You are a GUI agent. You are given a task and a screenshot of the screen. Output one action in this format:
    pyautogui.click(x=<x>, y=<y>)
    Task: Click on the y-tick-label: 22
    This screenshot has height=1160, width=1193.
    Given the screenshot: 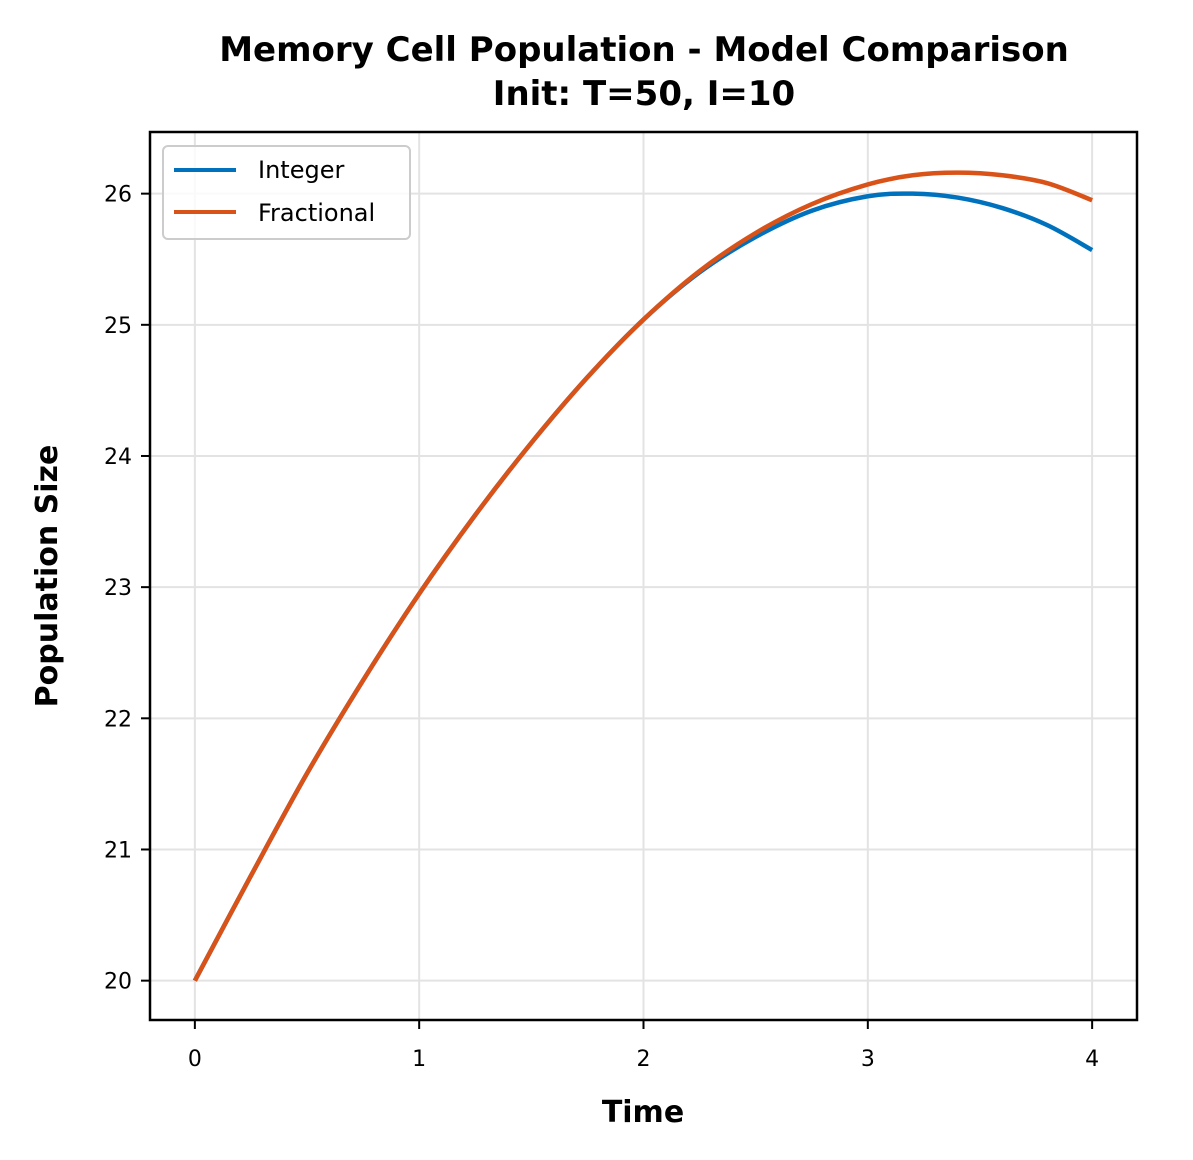 What is the action you would take?
    pyautogui.click(x=118, y=719)
    